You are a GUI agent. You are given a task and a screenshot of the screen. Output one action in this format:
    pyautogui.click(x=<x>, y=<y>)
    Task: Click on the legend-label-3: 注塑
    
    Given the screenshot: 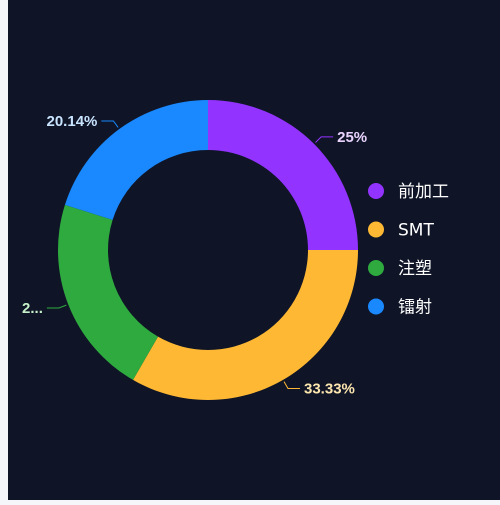 What is the action you would take?
    pyautogui.click(x=415, y=269)
    